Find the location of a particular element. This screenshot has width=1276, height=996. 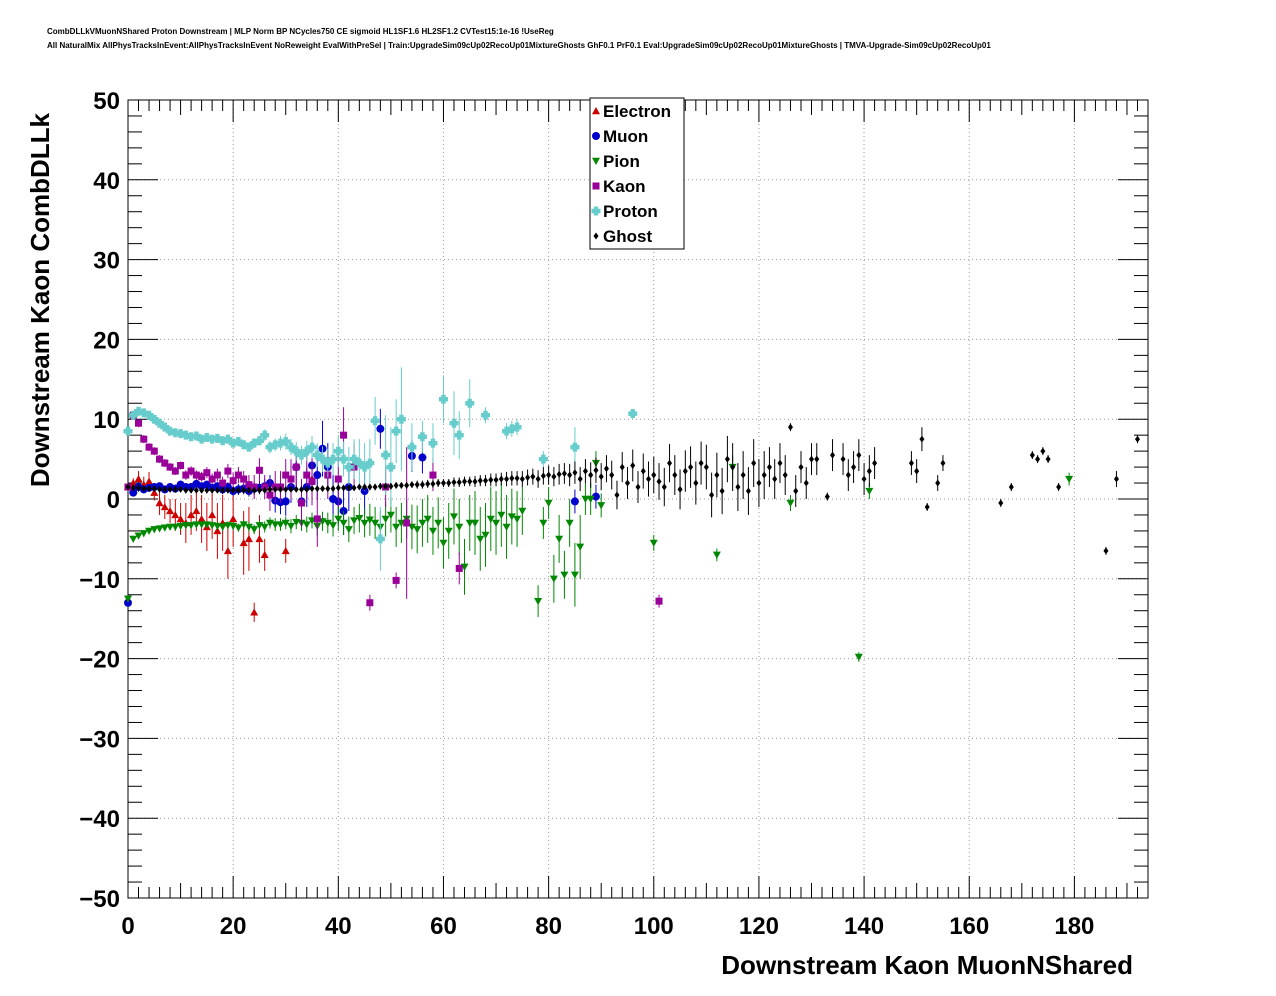

legend-marker-muon is located at coordinates (596, 136).